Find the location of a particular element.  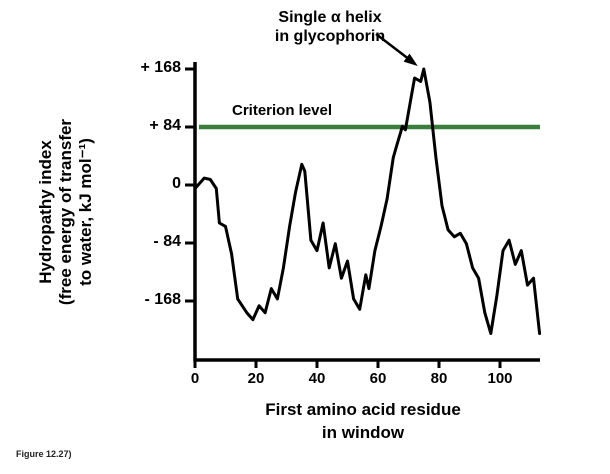

y-axis-label-line3: to water, kJ mol⁻¹) is located at coordinates (85, 212).